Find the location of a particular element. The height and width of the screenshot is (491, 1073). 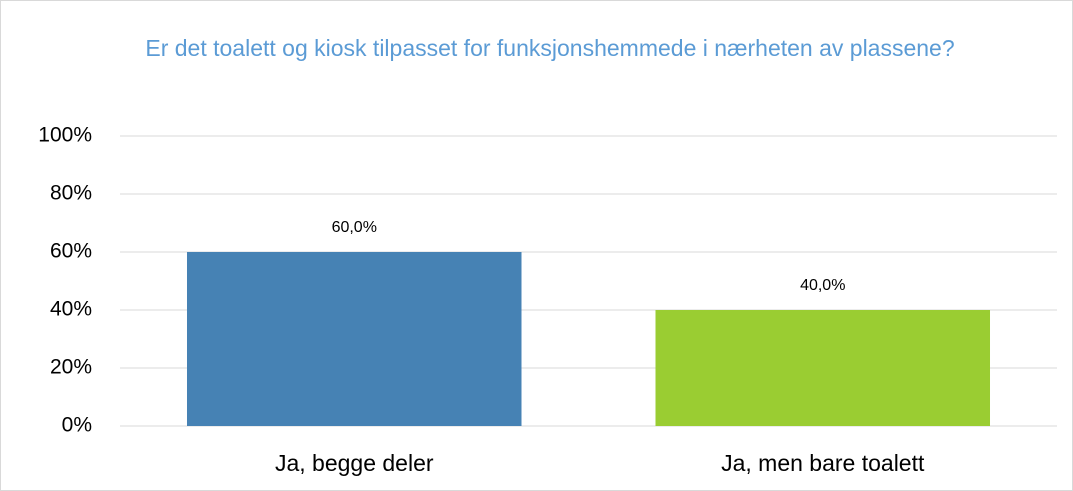

y-tick-label: 60% is located at coordinates (71, 251).